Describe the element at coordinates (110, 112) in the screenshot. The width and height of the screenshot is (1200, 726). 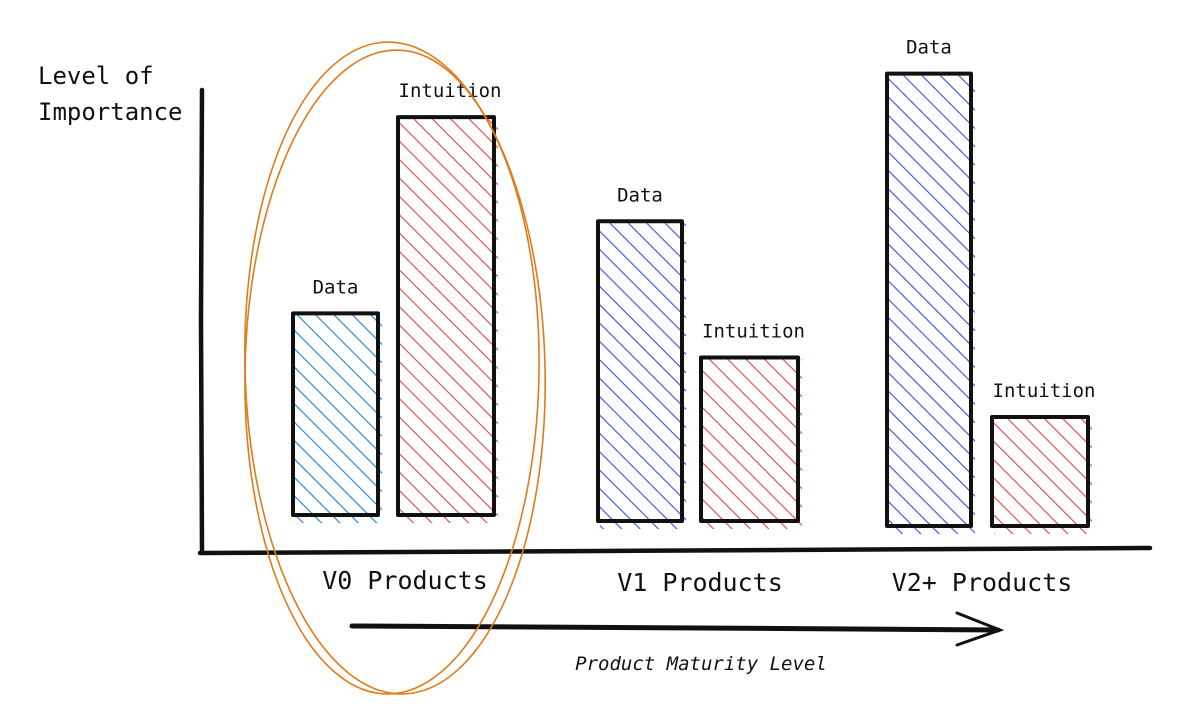
I see `y-axis-label-line-2: Importance` at that location.